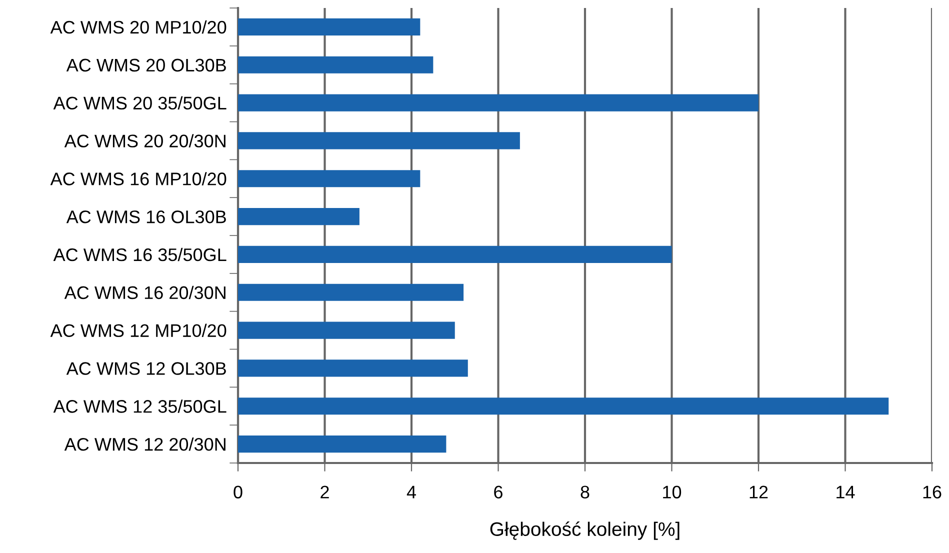  I want to click on x-tick-label: 4, so click(411, 492).